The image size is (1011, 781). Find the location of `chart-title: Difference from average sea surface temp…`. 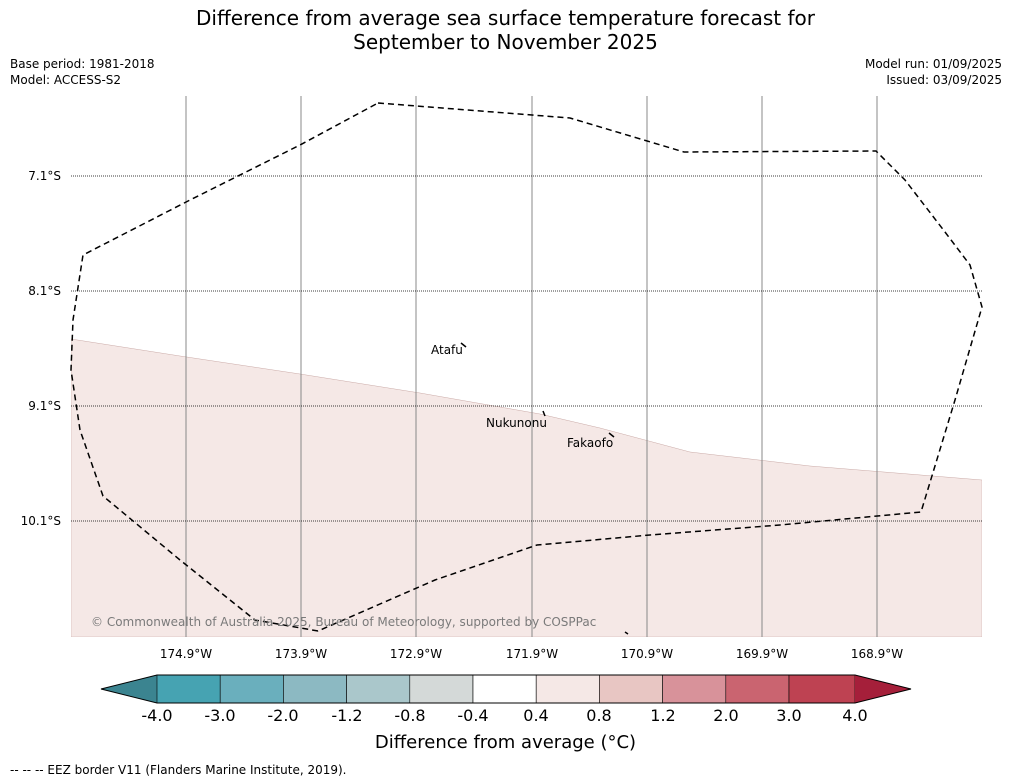

chart-title: Difference from average sea surface temp… is located at coordinates (505, 30).